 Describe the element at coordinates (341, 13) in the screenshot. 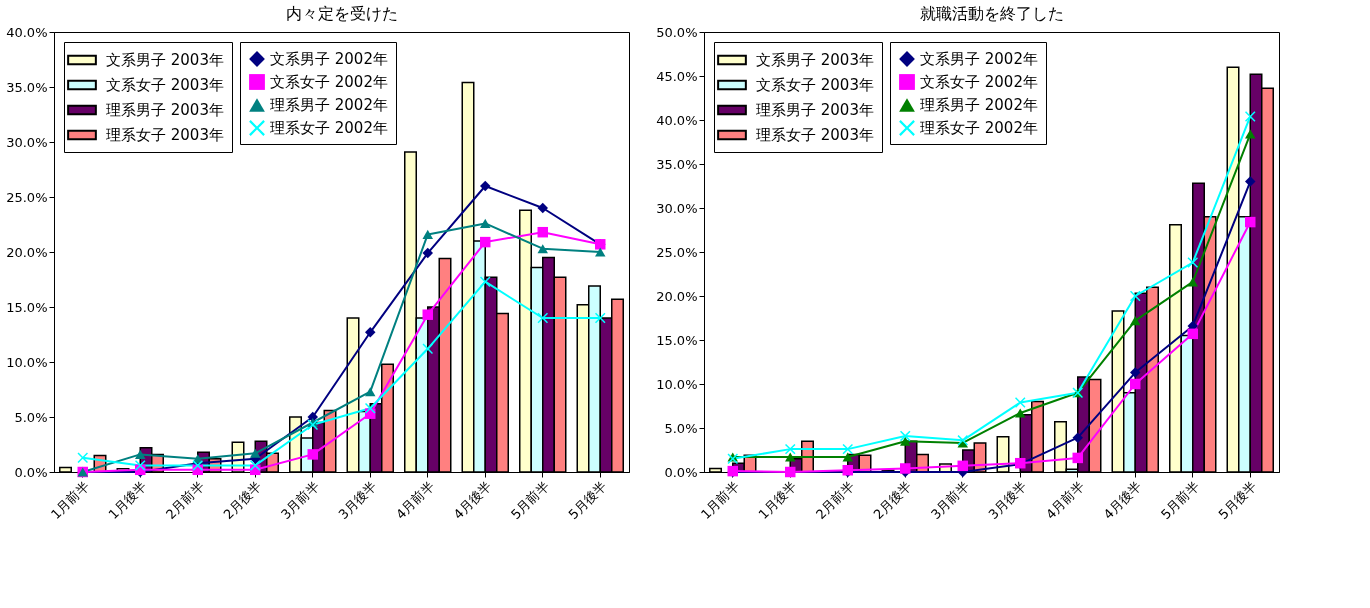

I see `chart-title: 内々定を受けた` at that location.